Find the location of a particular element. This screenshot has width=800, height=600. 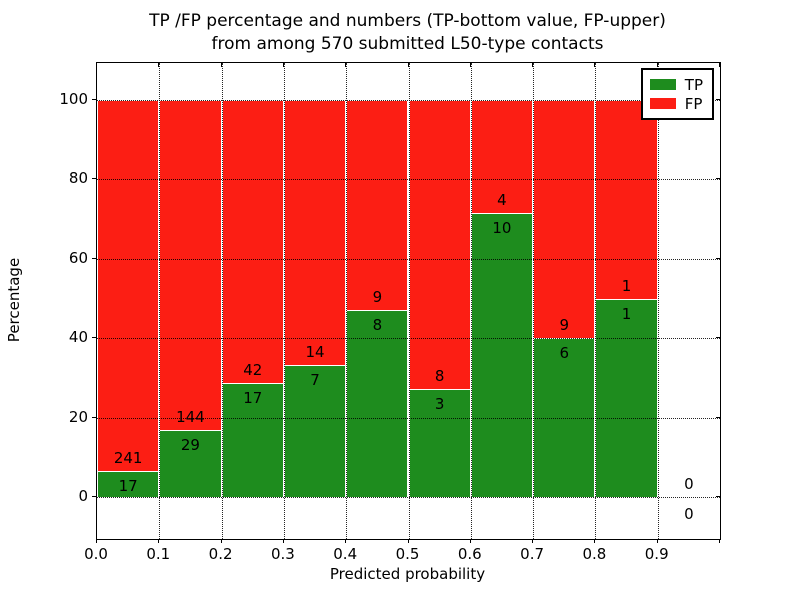

fp-color-swatch is located at coordinates (662, 103).